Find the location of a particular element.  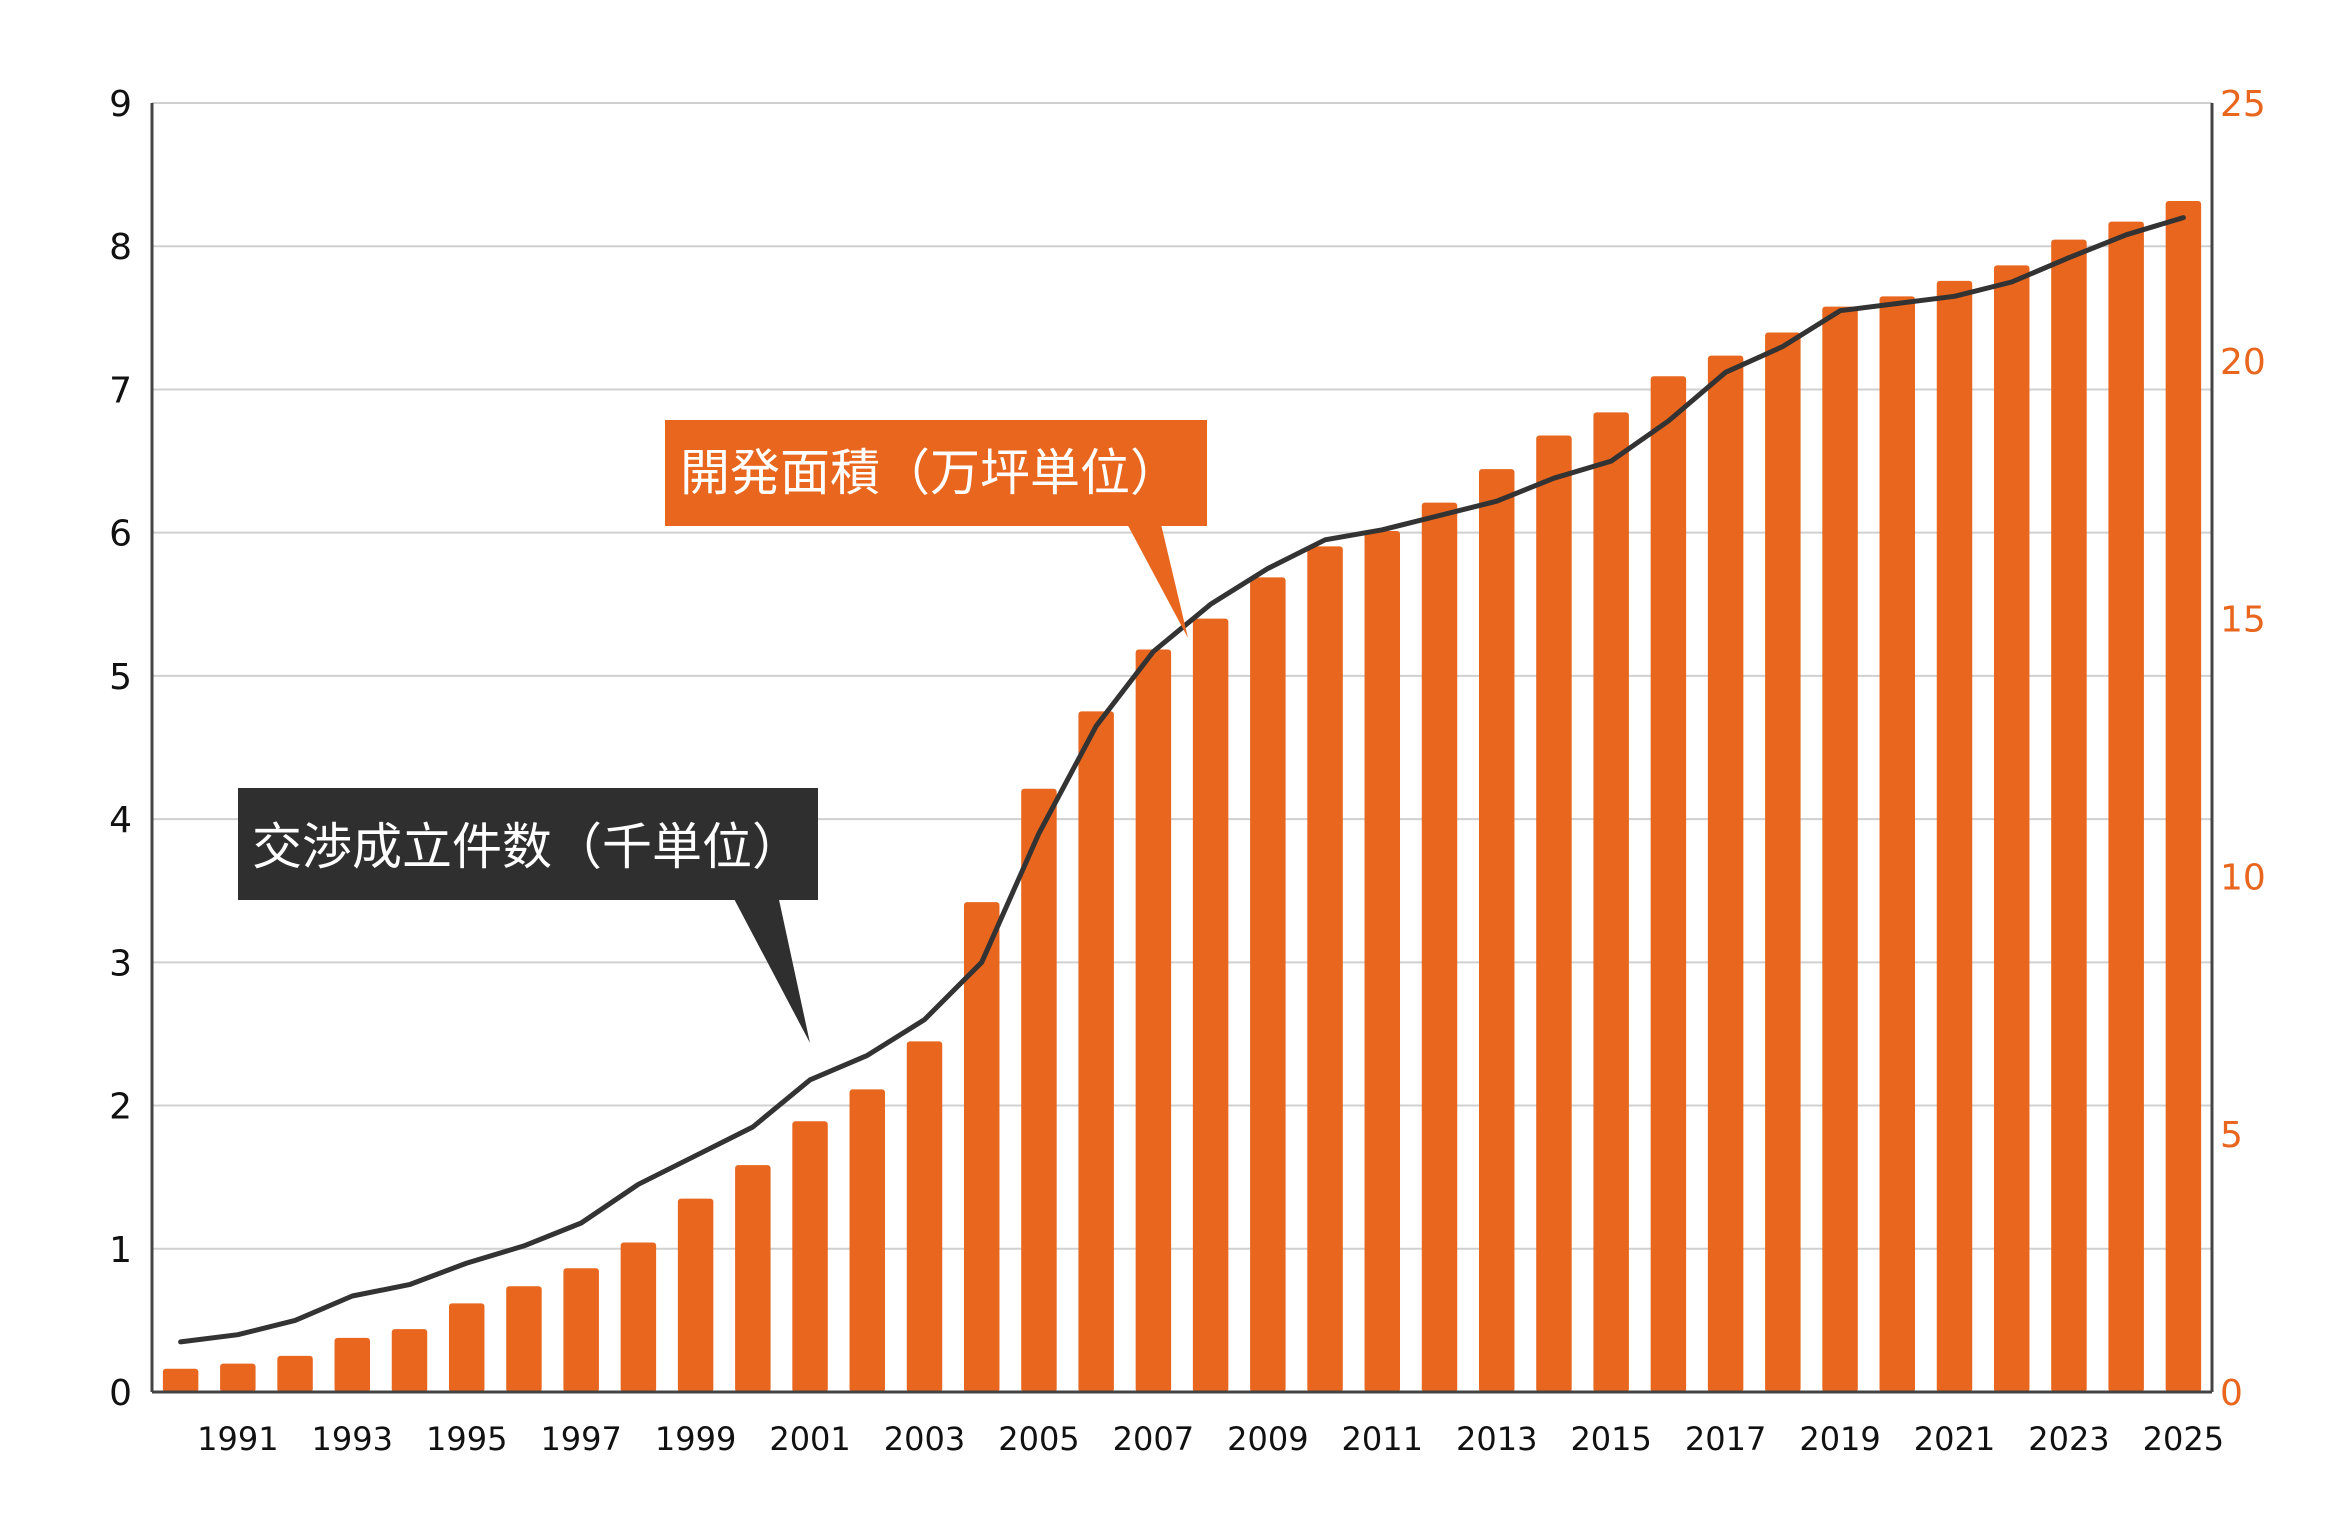

x-tick-label: 2011 is located at coordinates (1382, 1439).